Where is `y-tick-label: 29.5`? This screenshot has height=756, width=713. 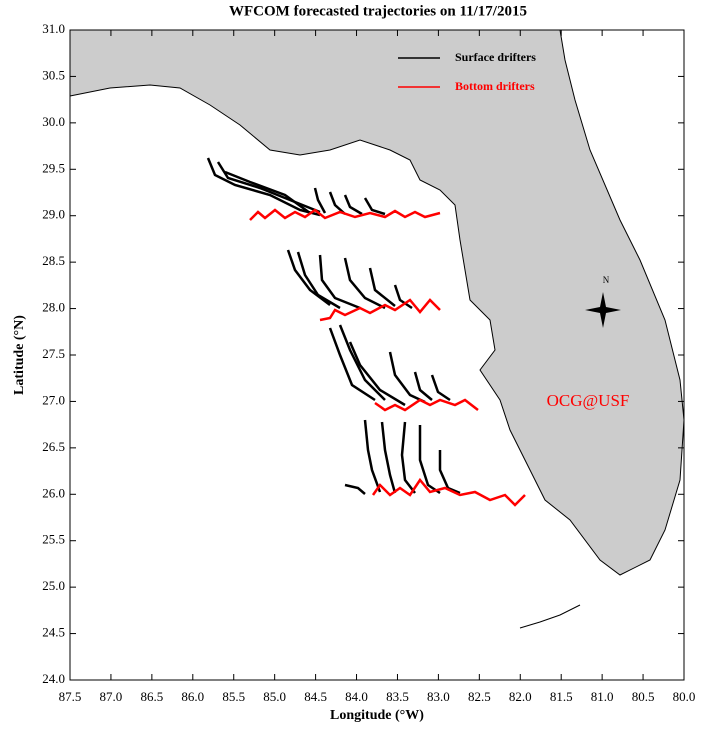 y-tick-label: 29.5 is located at coordinates (53, 167).